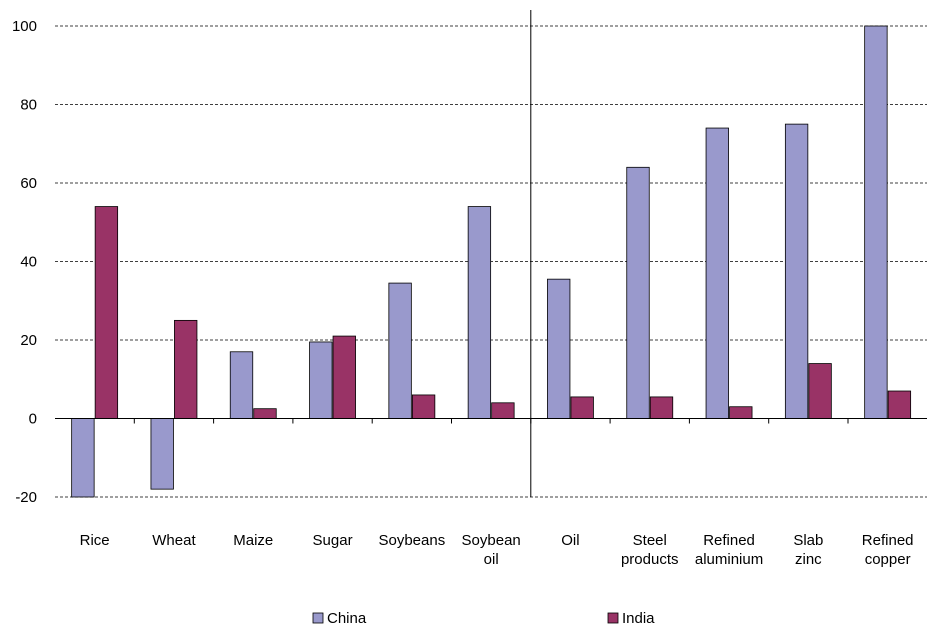  I want to click on x-category-label: Rice, so click(95, 540).